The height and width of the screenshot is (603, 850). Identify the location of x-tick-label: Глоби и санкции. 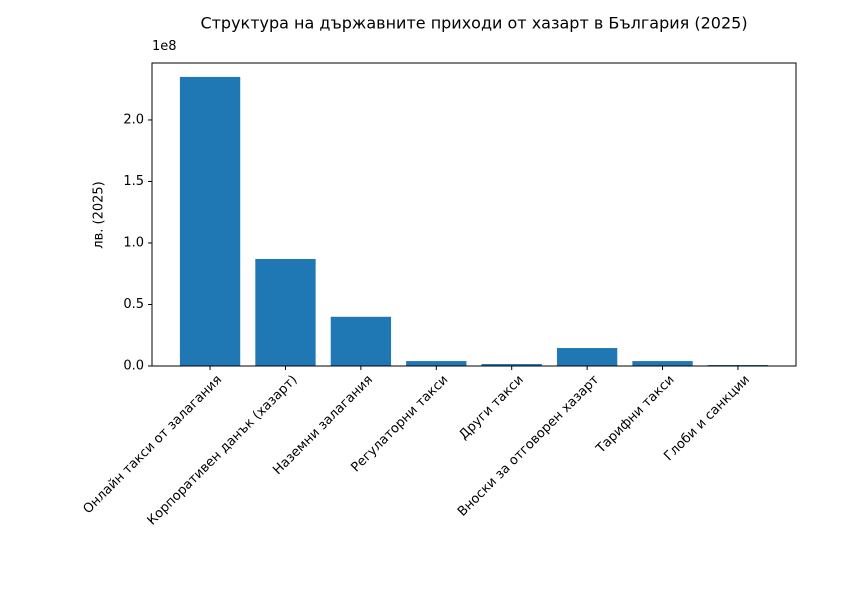
(707, 418).